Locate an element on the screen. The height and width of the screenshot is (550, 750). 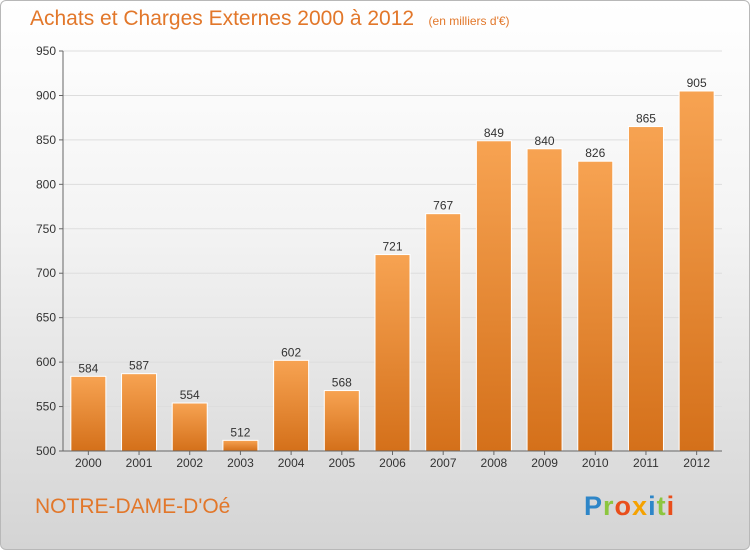
y-tick-label: 750 is located at coordinates (46, 229).